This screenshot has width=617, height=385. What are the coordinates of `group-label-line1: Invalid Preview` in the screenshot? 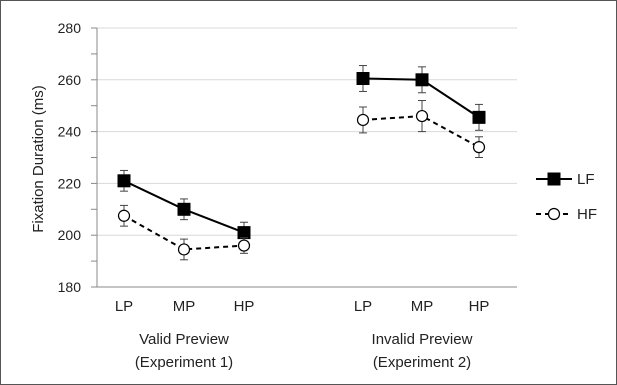 It's located at (422, 339).